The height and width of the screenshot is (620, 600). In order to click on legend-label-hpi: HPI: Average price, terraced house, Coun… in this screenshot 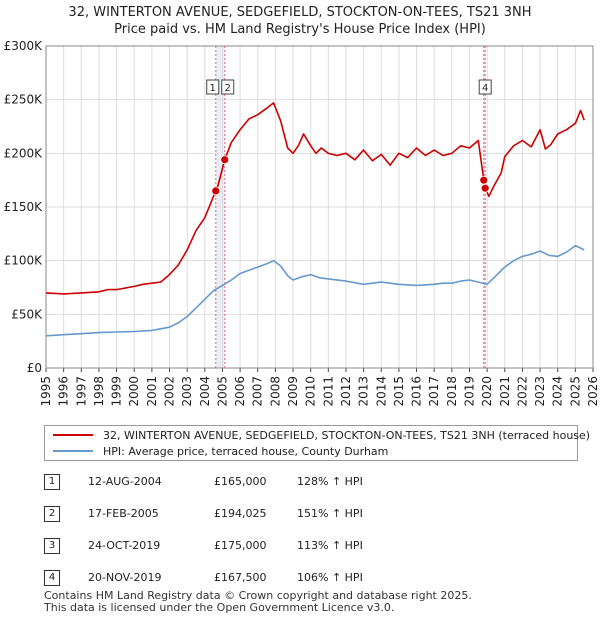, I will do `click(246, 451)`.